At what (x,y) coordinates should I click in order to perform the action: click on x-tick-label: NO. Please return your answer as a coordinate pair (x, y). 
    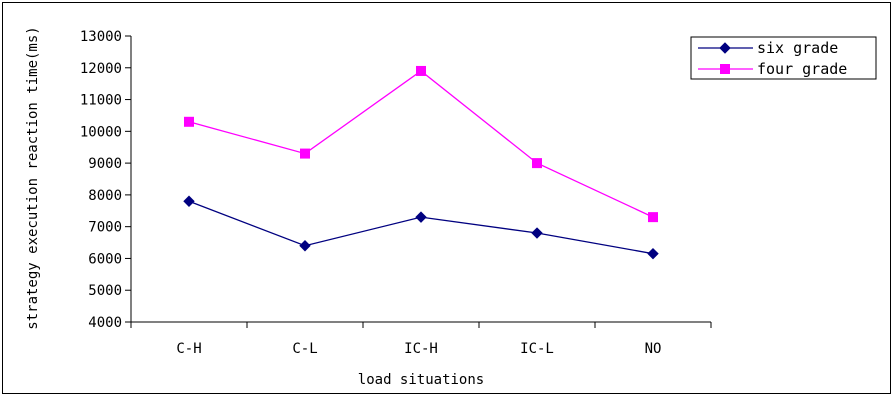
    Looking at the image, I should click on (653, 349).